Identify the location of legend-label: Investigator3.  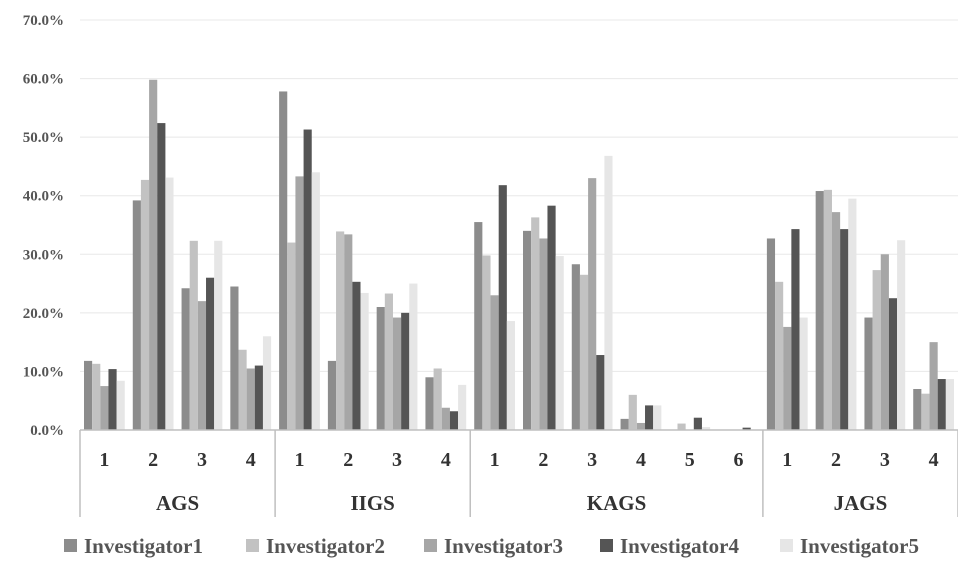
(503, 546).